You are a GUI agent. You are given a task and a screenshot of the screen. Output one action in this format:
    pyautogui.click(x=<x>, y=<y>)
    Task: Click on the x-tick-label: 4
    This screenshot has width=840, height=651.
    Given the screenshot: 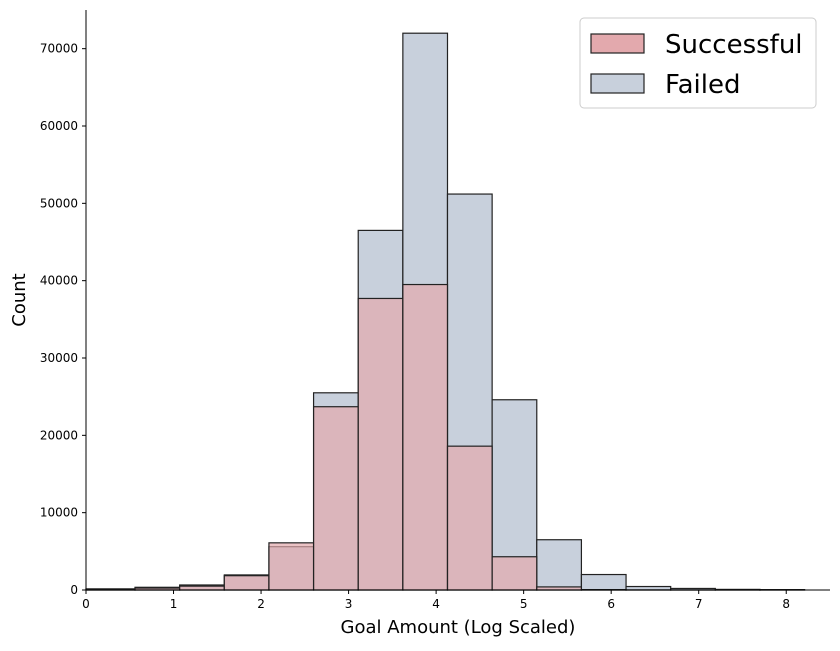 What is the action you would take?
    pyautogui.click(x=436, y=604)
    